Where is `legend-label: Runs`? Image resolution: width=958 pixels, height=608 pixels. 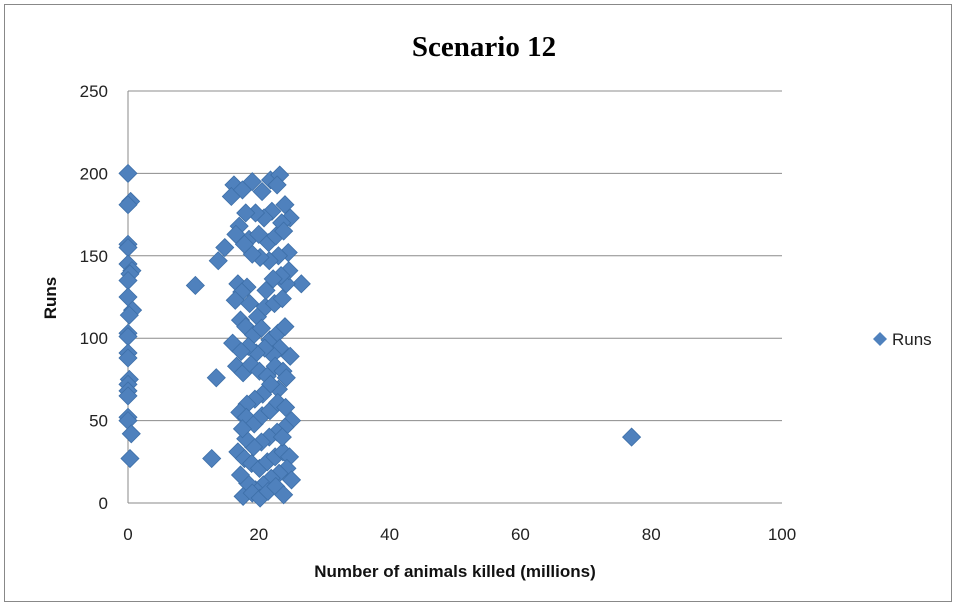 legend-label: Runs is located at coordinates (912, 339).